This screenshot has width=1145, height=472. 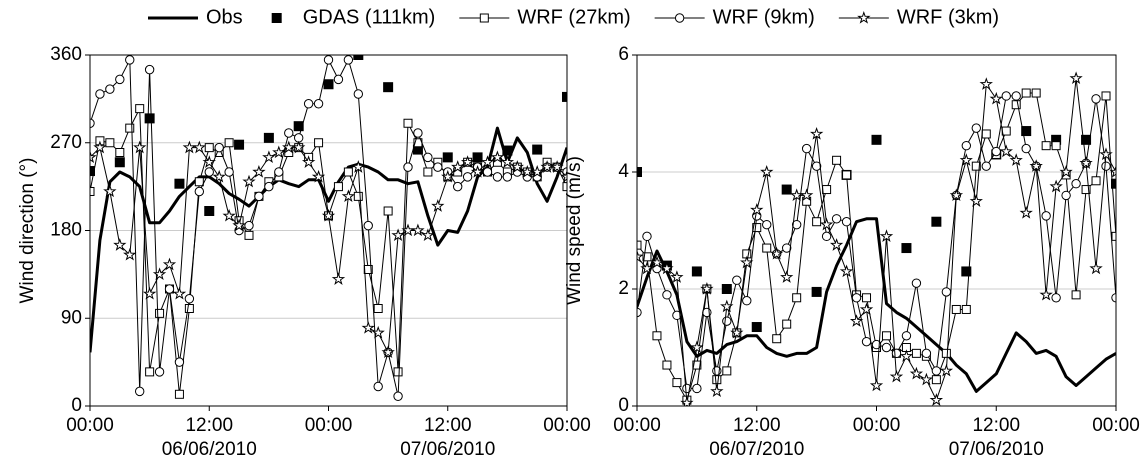 I want to click on x-date-label: 07/06/2010, so click(x=996, y=449).